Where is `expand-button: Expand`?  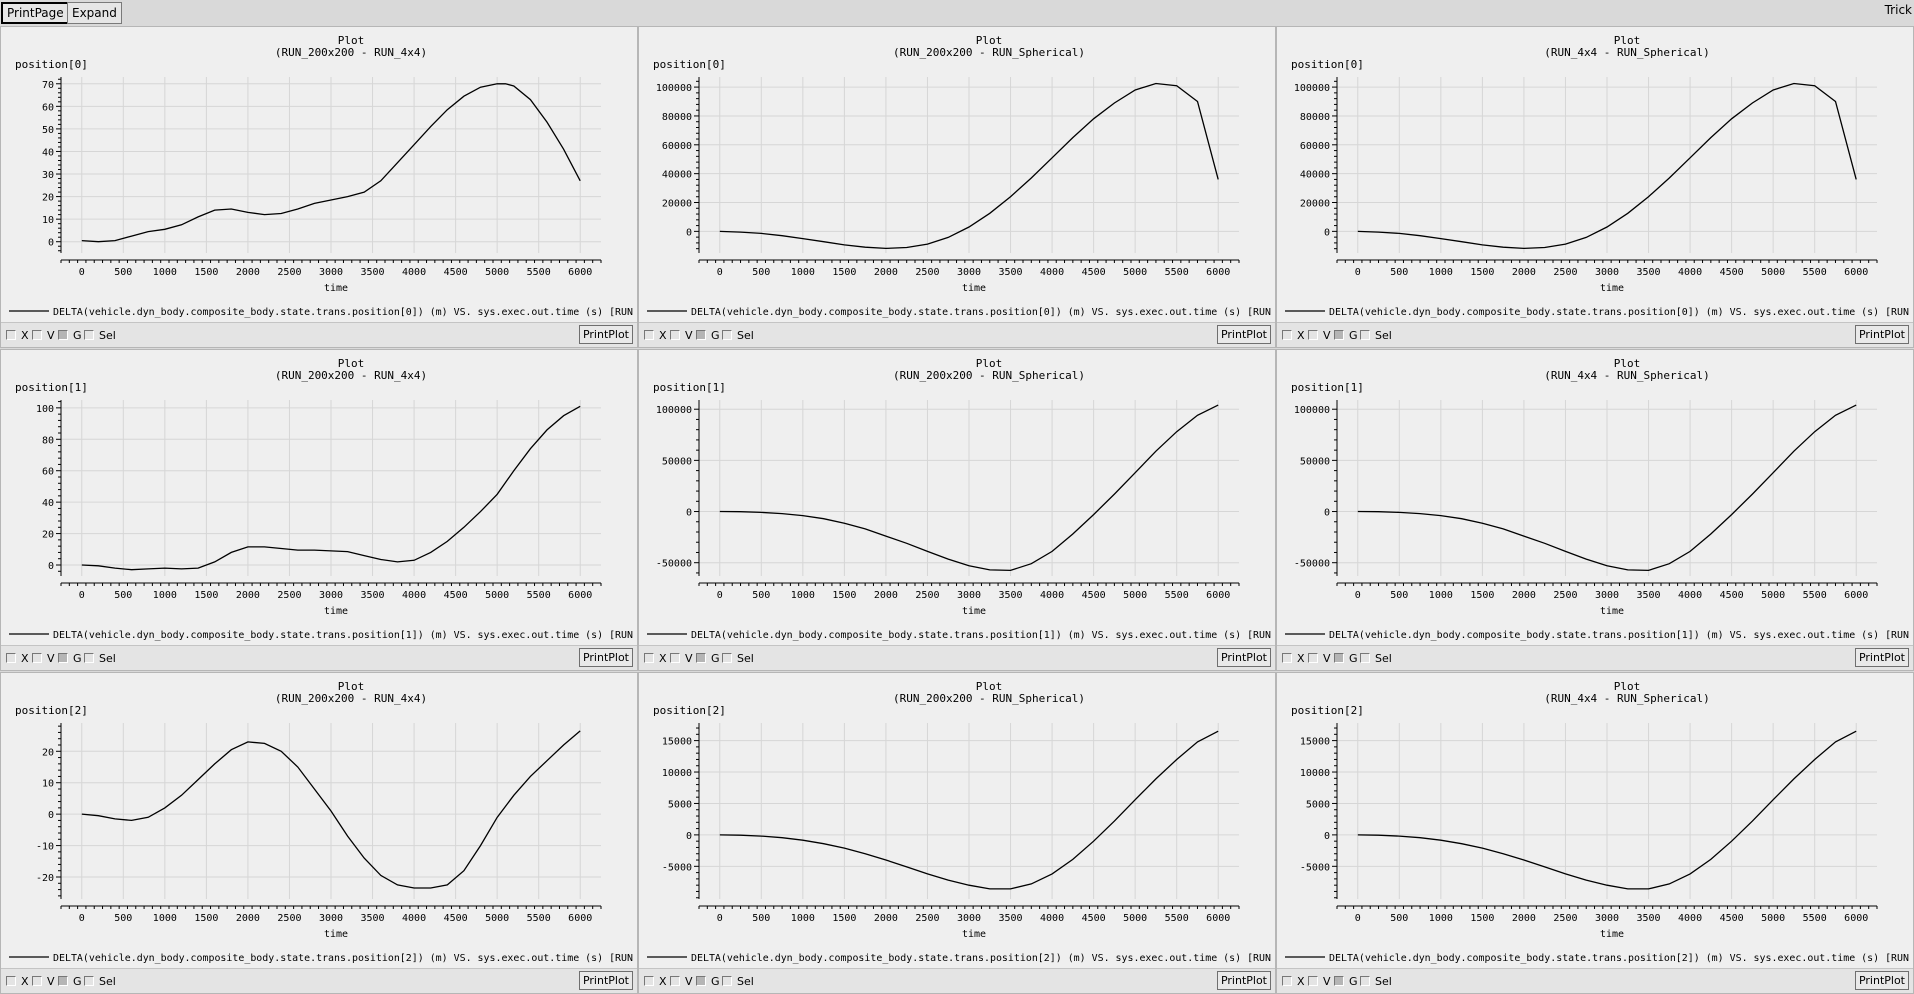
expand-button: Expand is located at coordinates (94, 13).